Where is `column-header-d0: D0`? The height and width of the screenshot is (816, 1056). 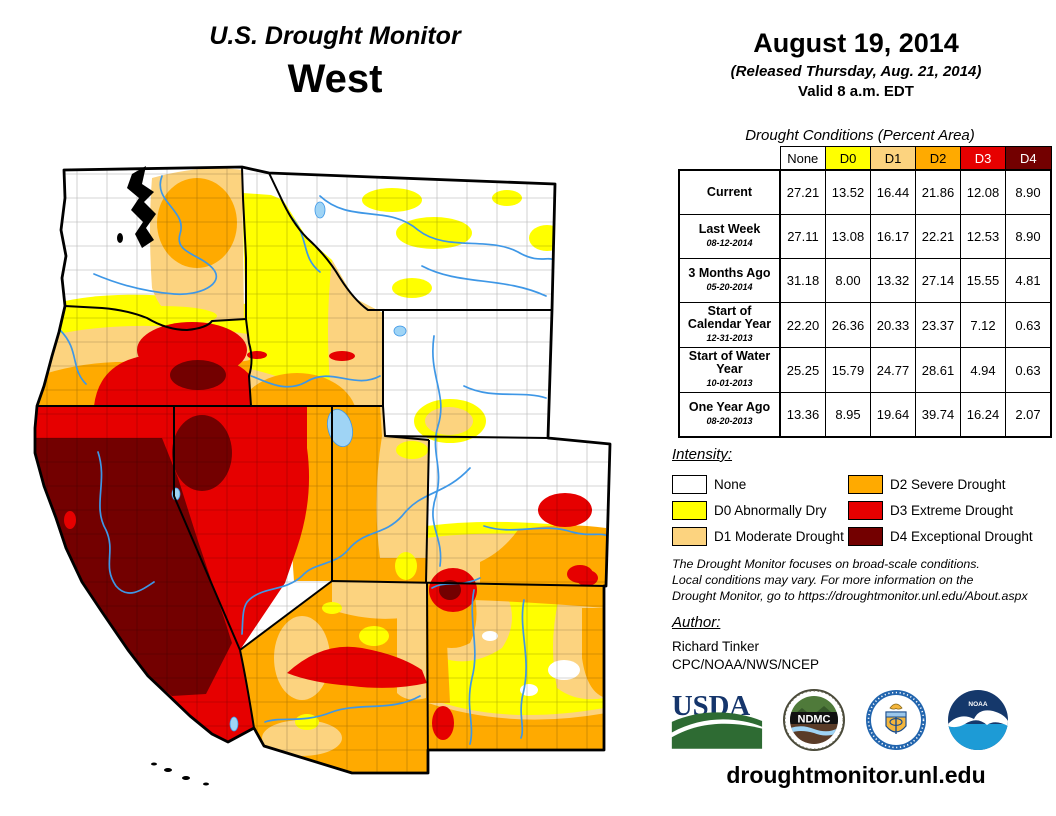
column-header-d0: D0 is located at coordinates (848, 158).